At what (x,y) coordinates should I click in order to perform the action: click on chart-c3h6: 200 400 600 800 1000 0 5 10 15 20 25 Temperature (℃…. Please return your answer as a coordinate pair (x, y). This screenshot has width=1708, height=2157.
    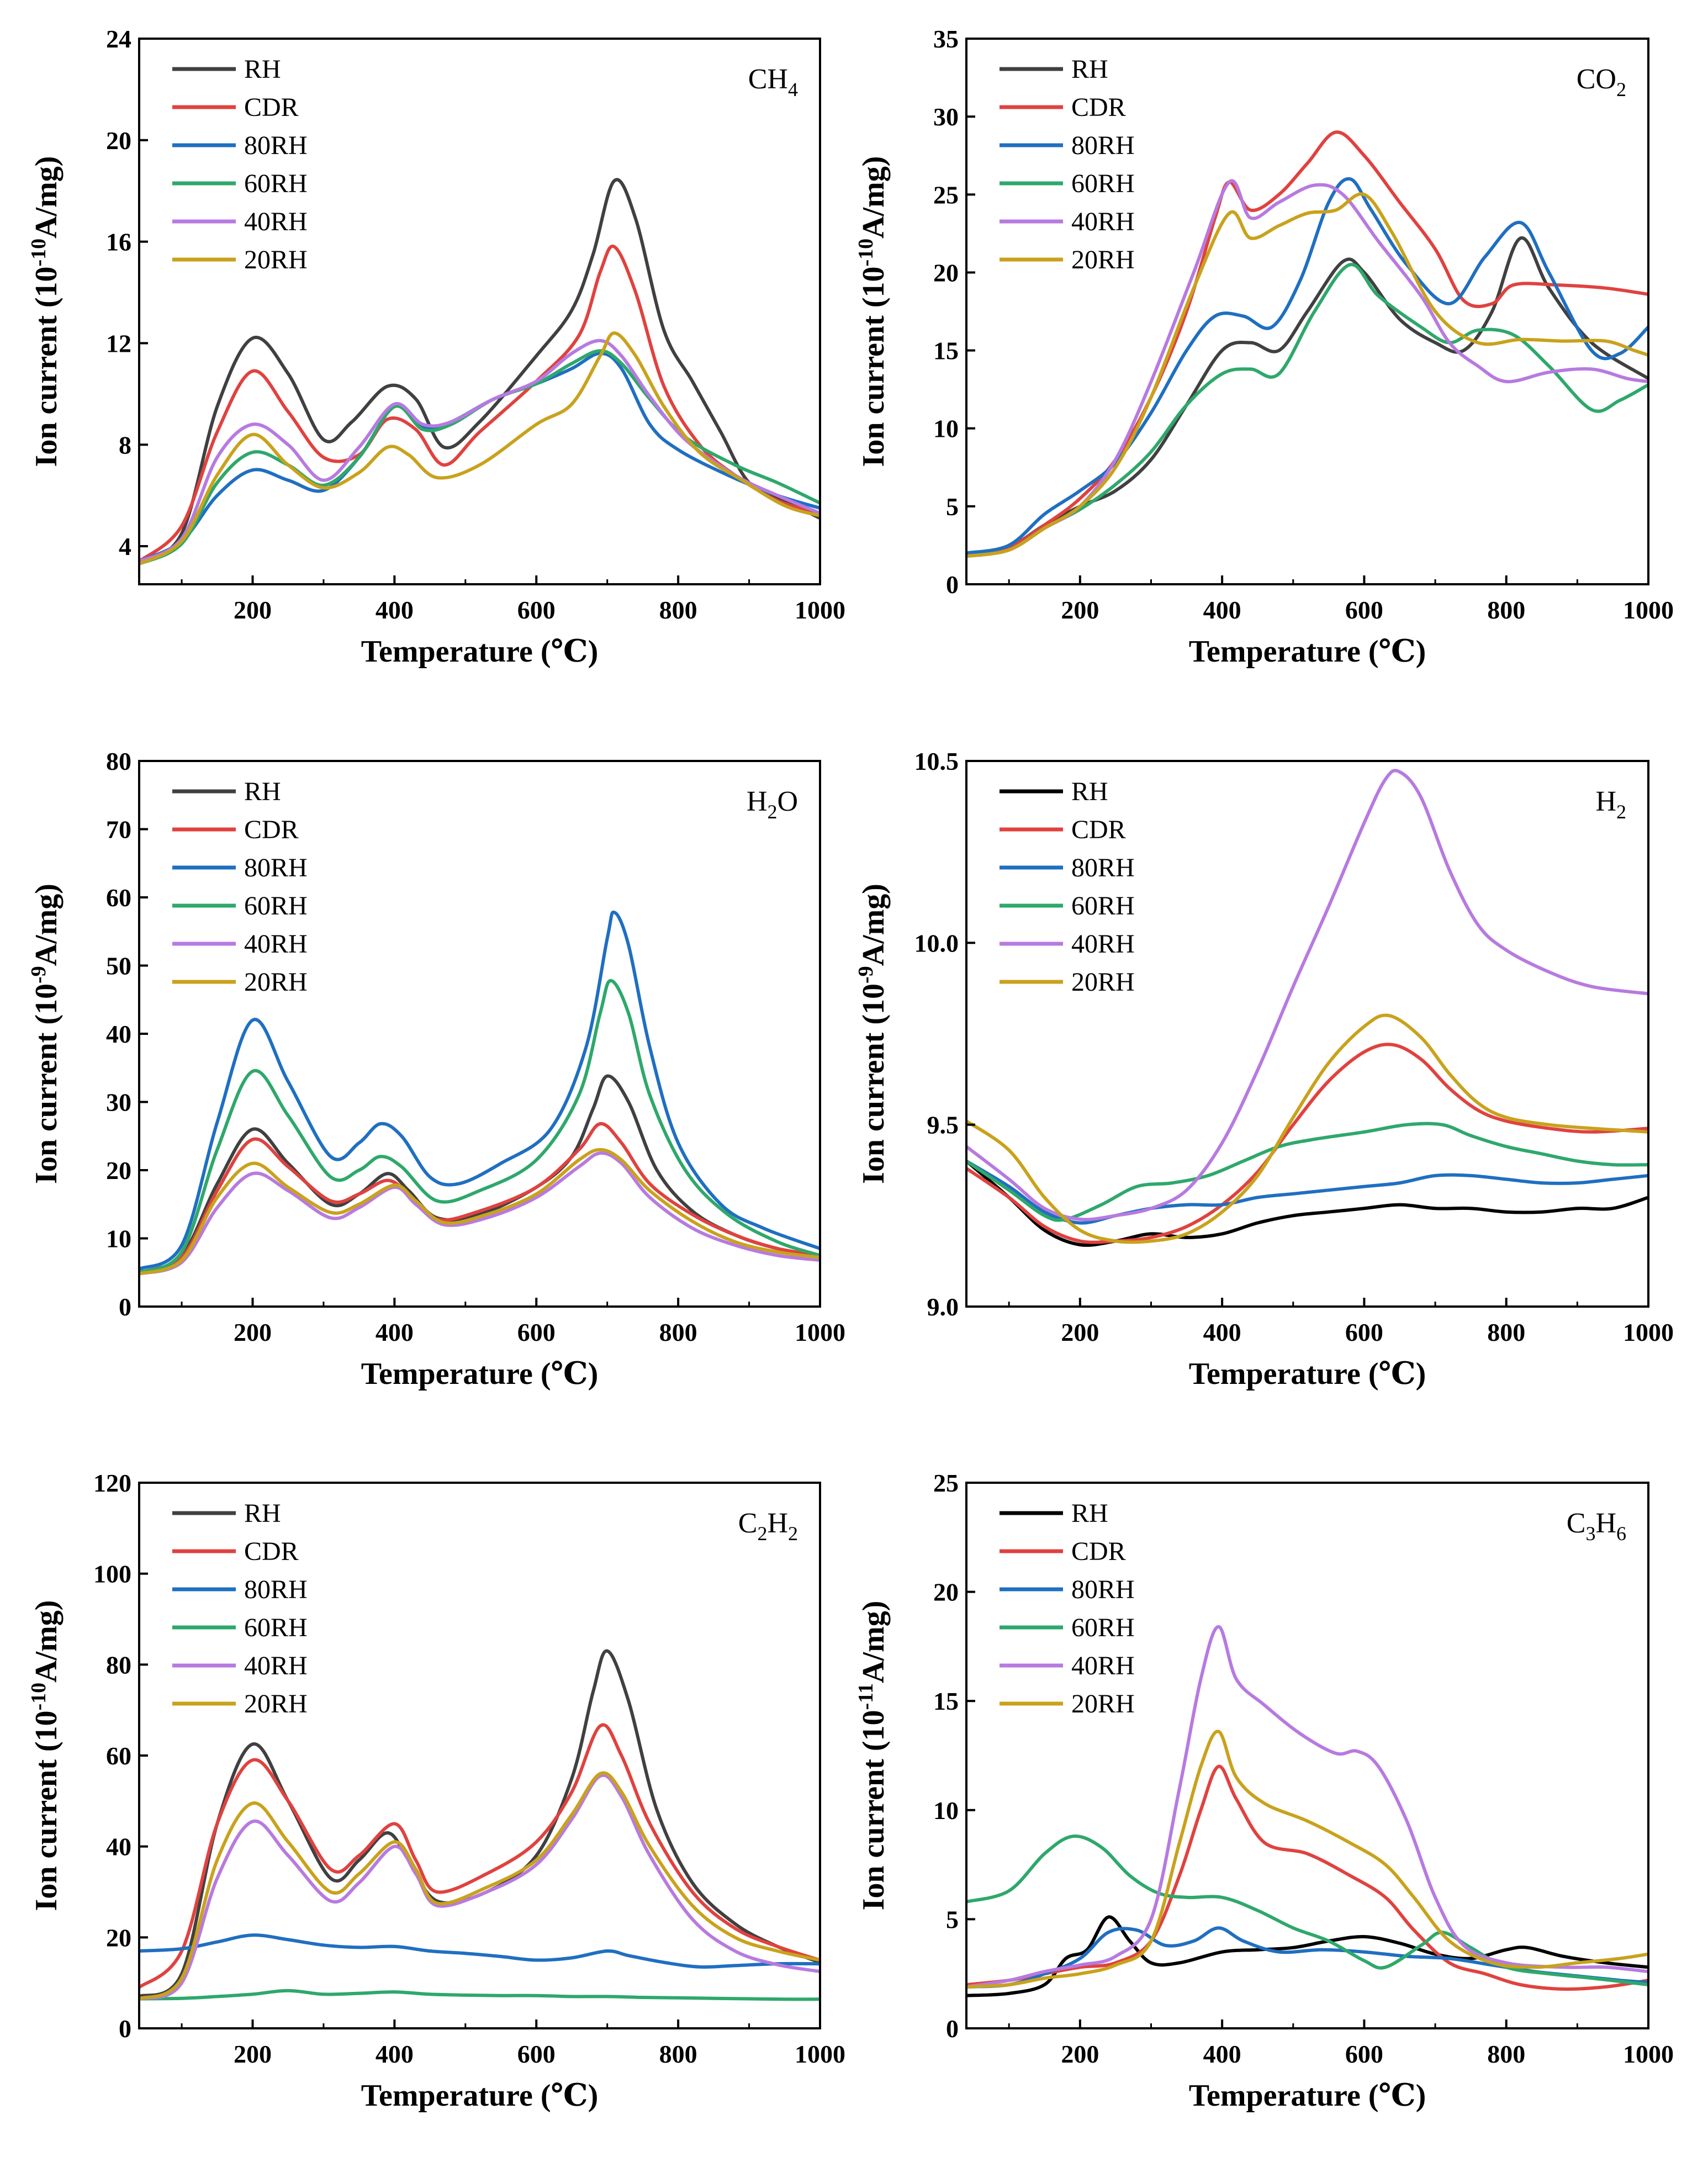
    Looking at the image, I should click on (1264, 1791).